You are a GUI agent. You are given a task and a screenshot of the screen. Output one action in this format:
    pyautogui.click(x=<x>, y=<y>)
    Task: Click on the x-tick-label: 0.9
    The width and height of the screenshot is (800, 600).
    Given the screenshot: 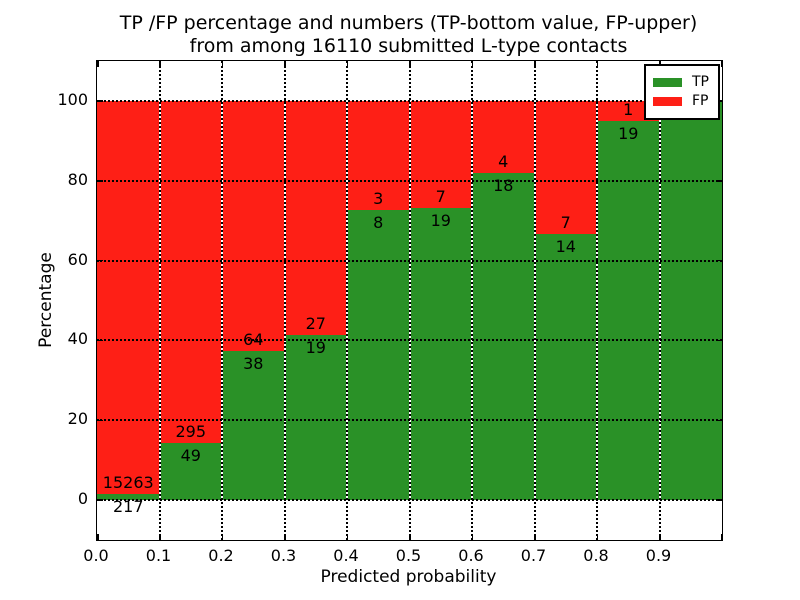 What is the action you would take?
    pyautogui.click(x=658, y=555)
    